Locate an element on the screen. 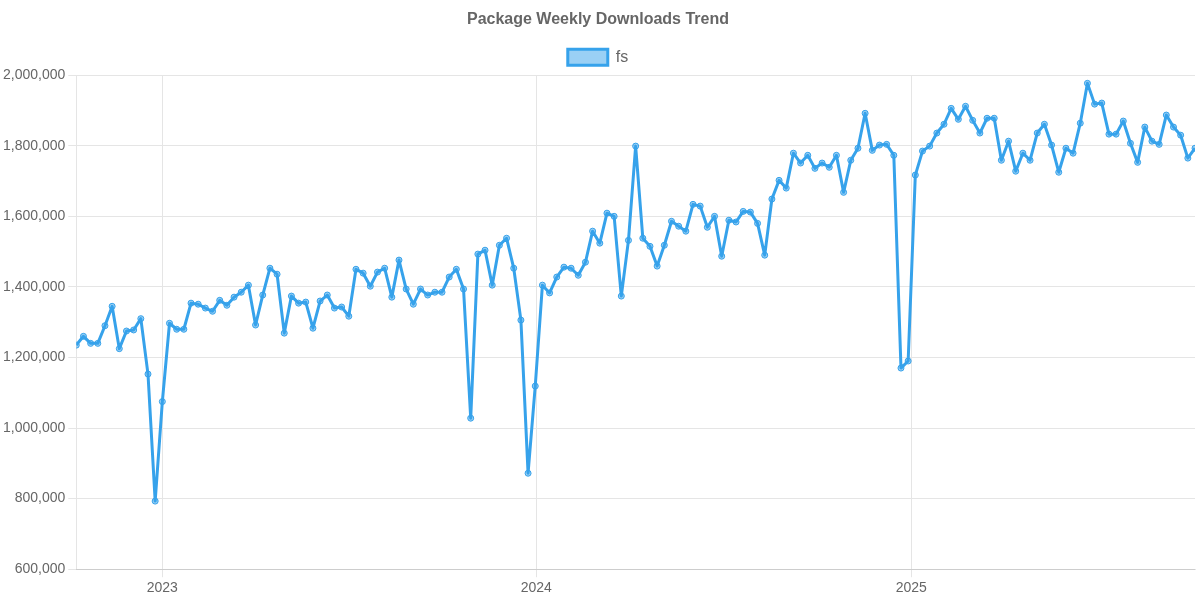  x-tick-label: 2025 is located at coordinates (911, 587).